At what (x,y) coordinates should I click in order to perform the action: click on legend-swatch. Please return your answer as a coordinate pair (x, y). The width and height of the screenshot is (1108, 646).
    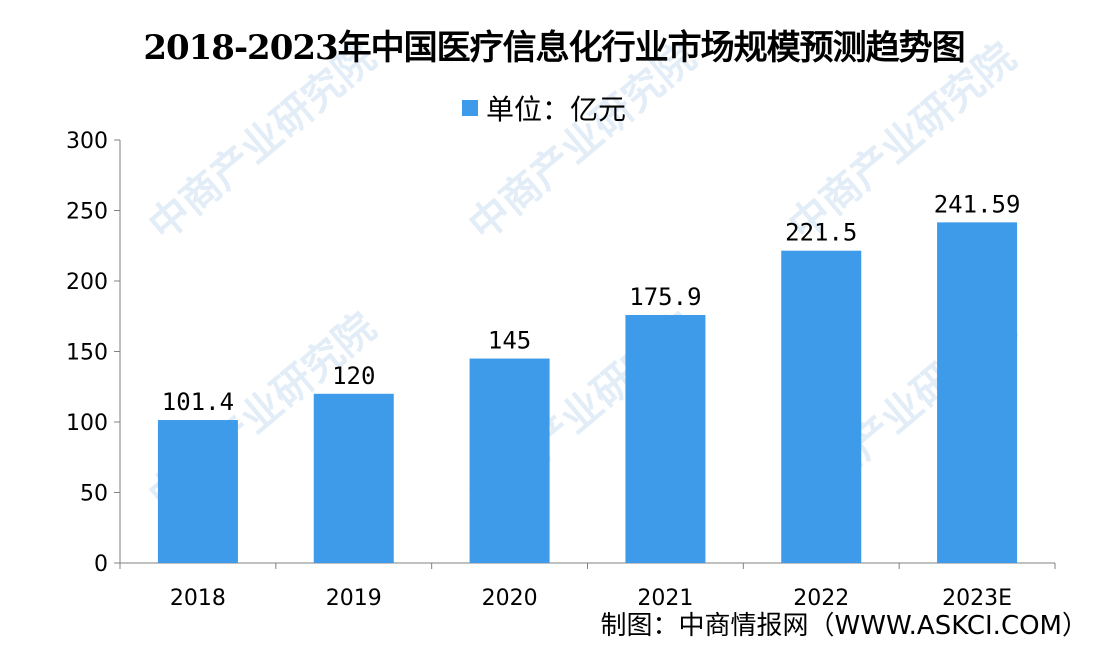
    Looking at the image, I should click on (470, 108).